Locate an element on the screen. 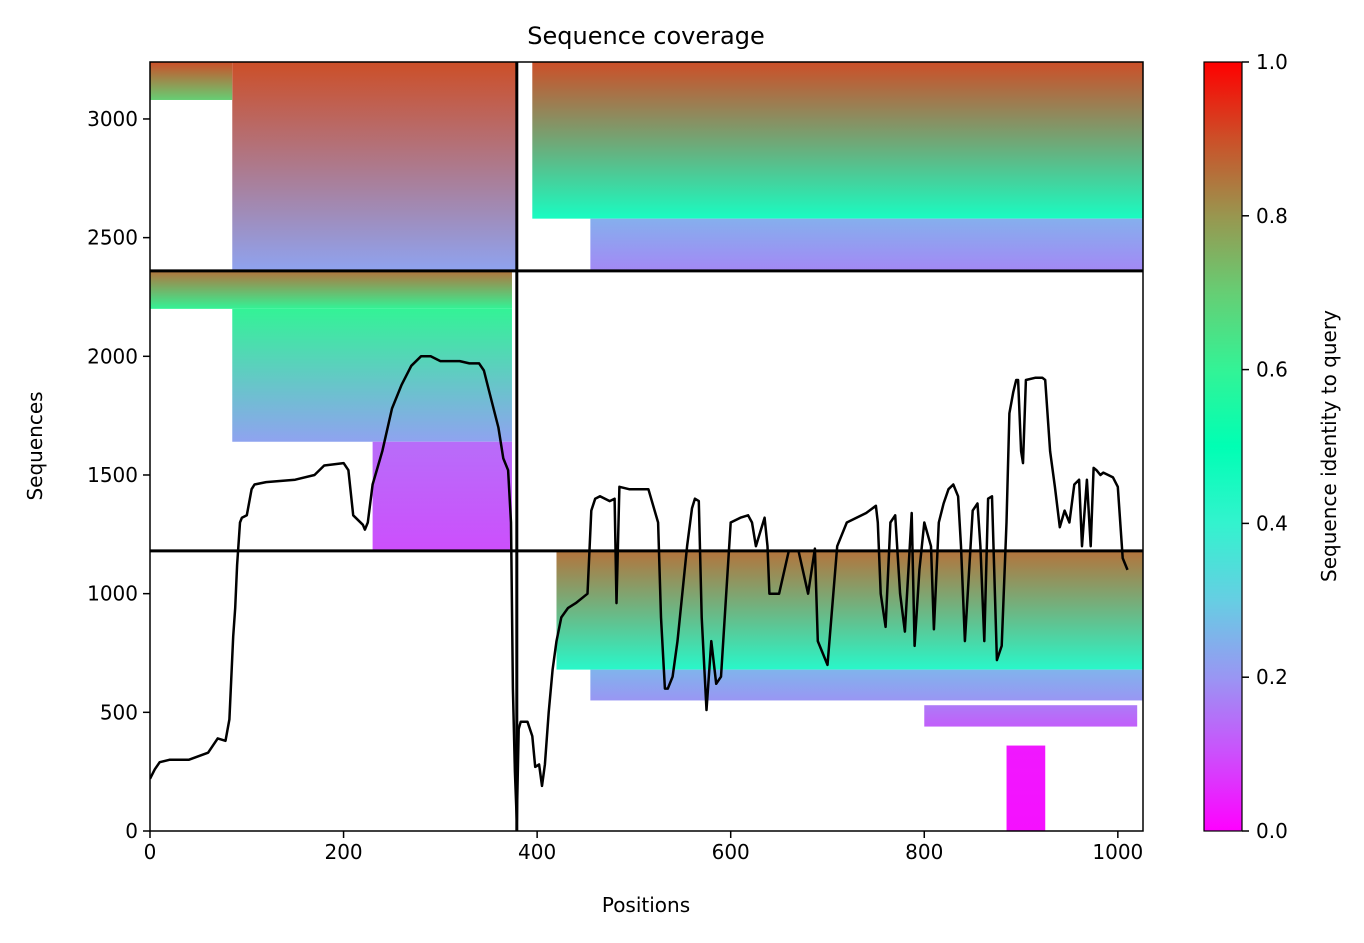 The height and width of the screenshot is (943, 1364). colorbar-tick-label: 0.0 is located at coordinates (1272, 831).